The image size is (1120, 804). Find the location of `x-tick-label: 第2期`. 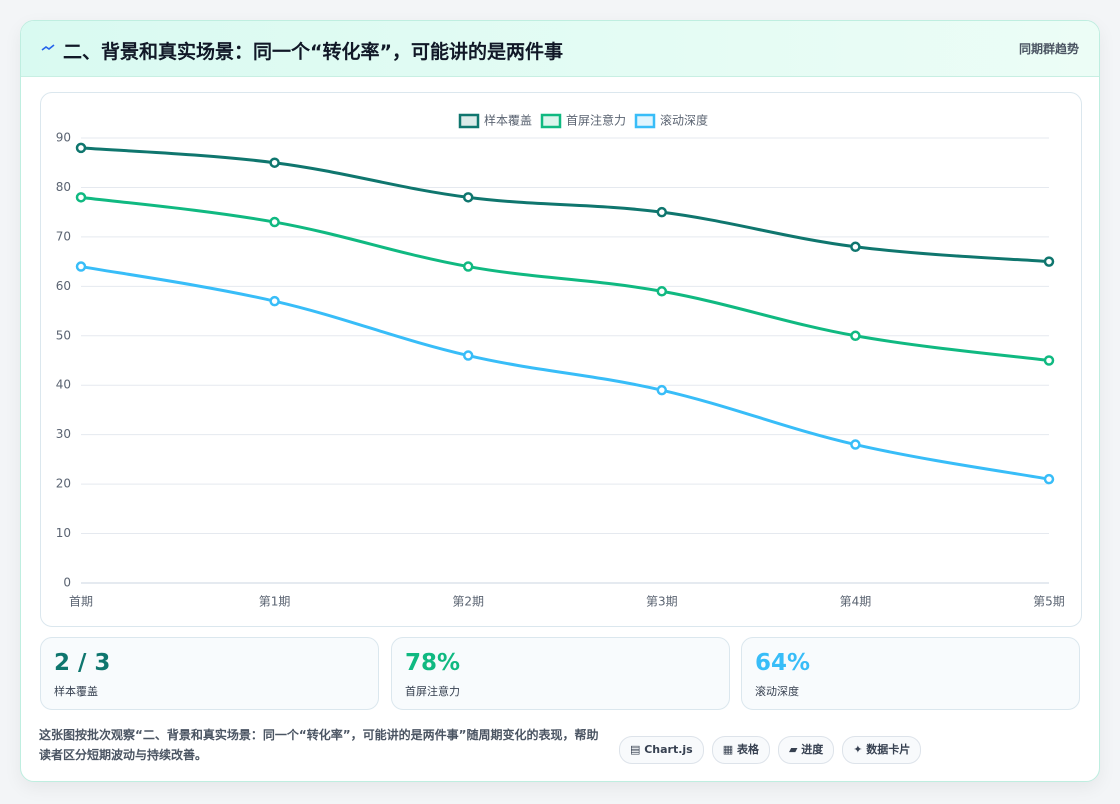

x-tick-label: 第2期 is located at coordinates (468, 602).